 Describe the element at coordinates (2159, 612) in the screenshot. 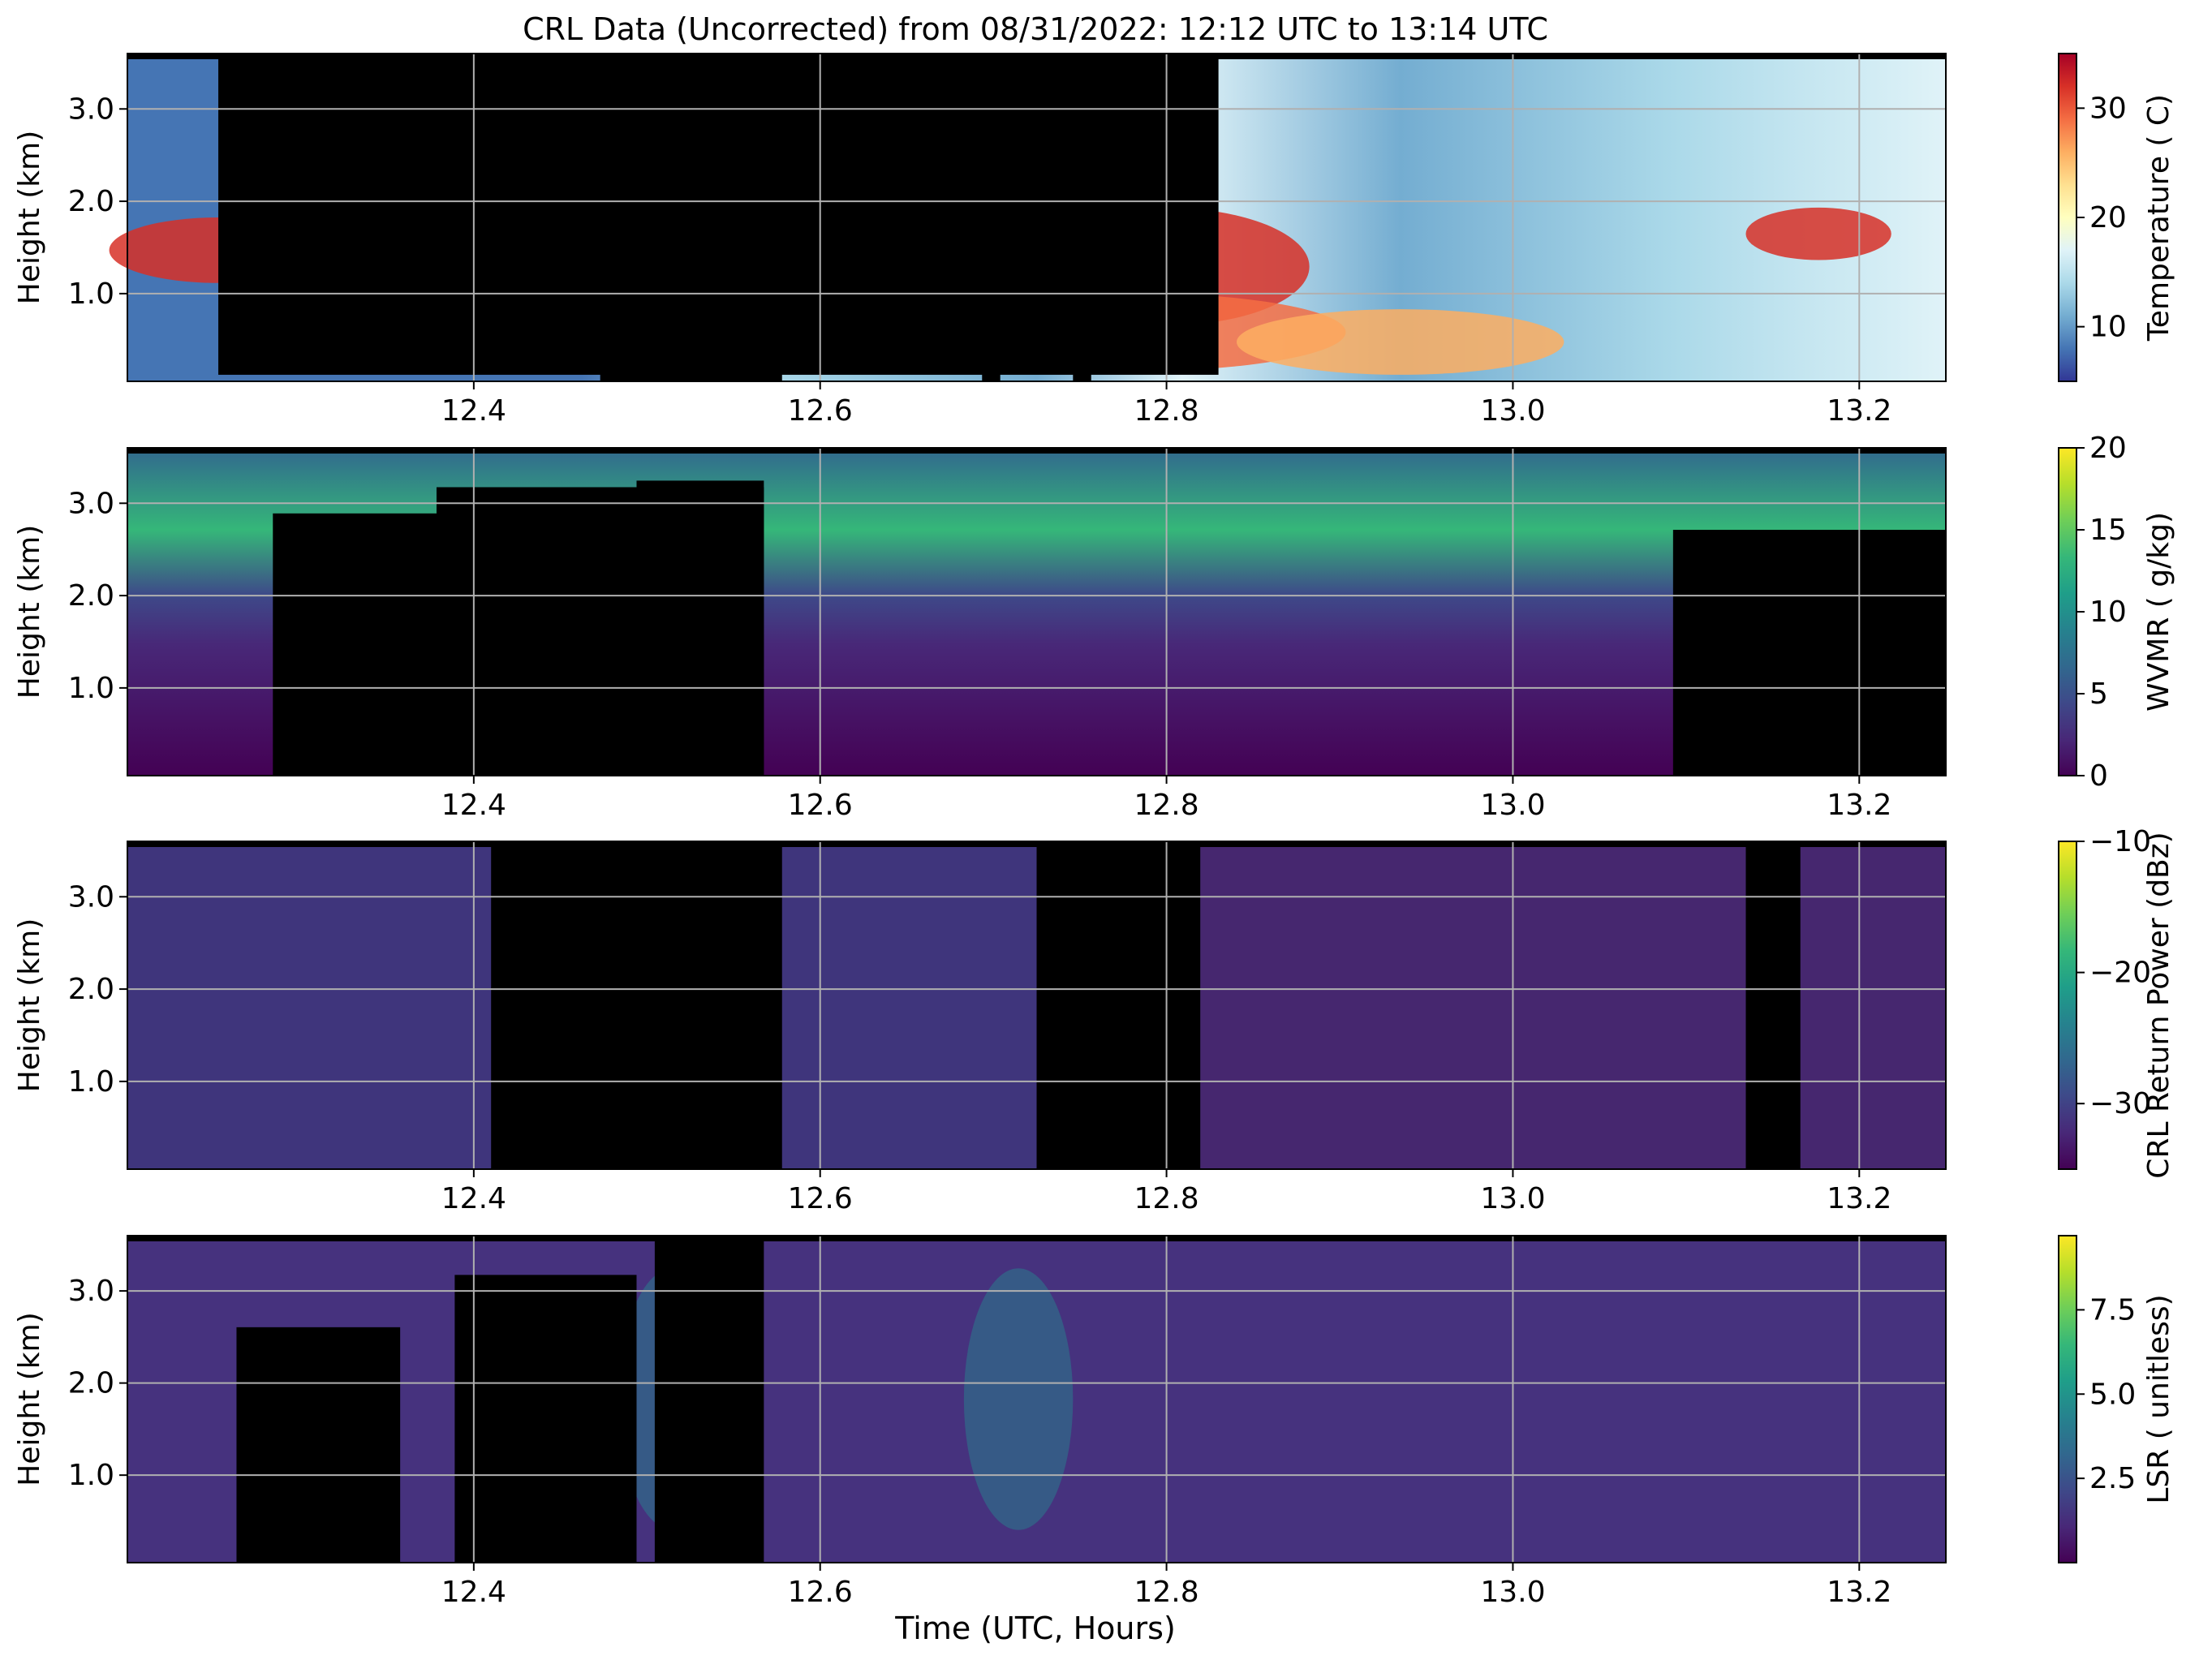

I see `colorbar-label: WVMR ( g/kg)` at that location.